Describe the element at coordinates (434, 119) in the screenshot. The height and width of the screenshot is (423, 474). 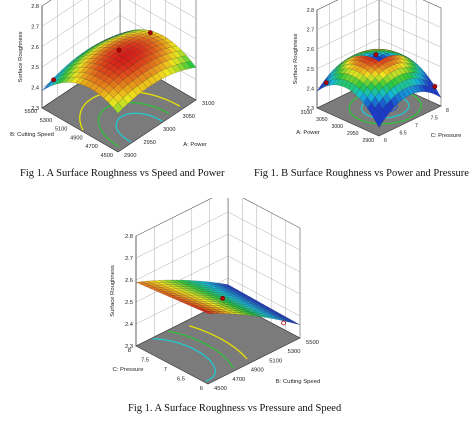
I see `x-tick-label: 7.5` at that location.